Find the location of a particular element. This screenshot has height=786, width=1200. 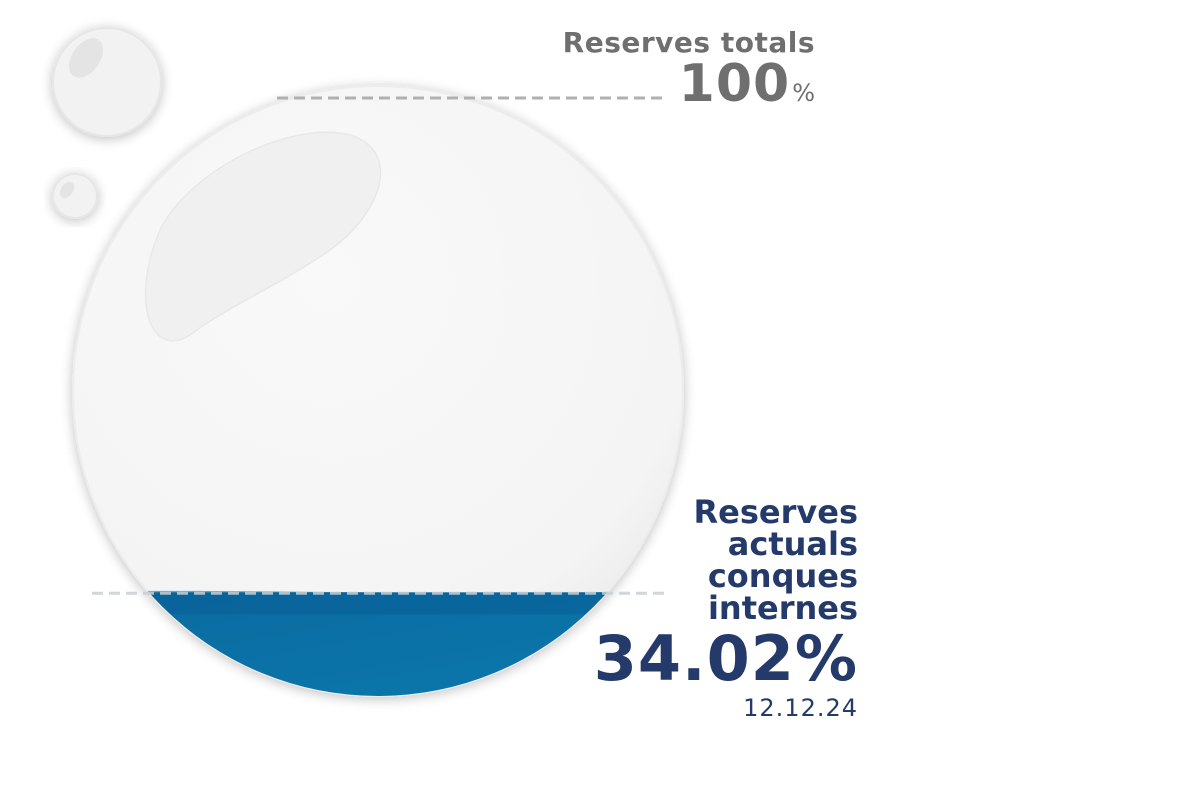

water-surface is located at coordinates (378, 602).